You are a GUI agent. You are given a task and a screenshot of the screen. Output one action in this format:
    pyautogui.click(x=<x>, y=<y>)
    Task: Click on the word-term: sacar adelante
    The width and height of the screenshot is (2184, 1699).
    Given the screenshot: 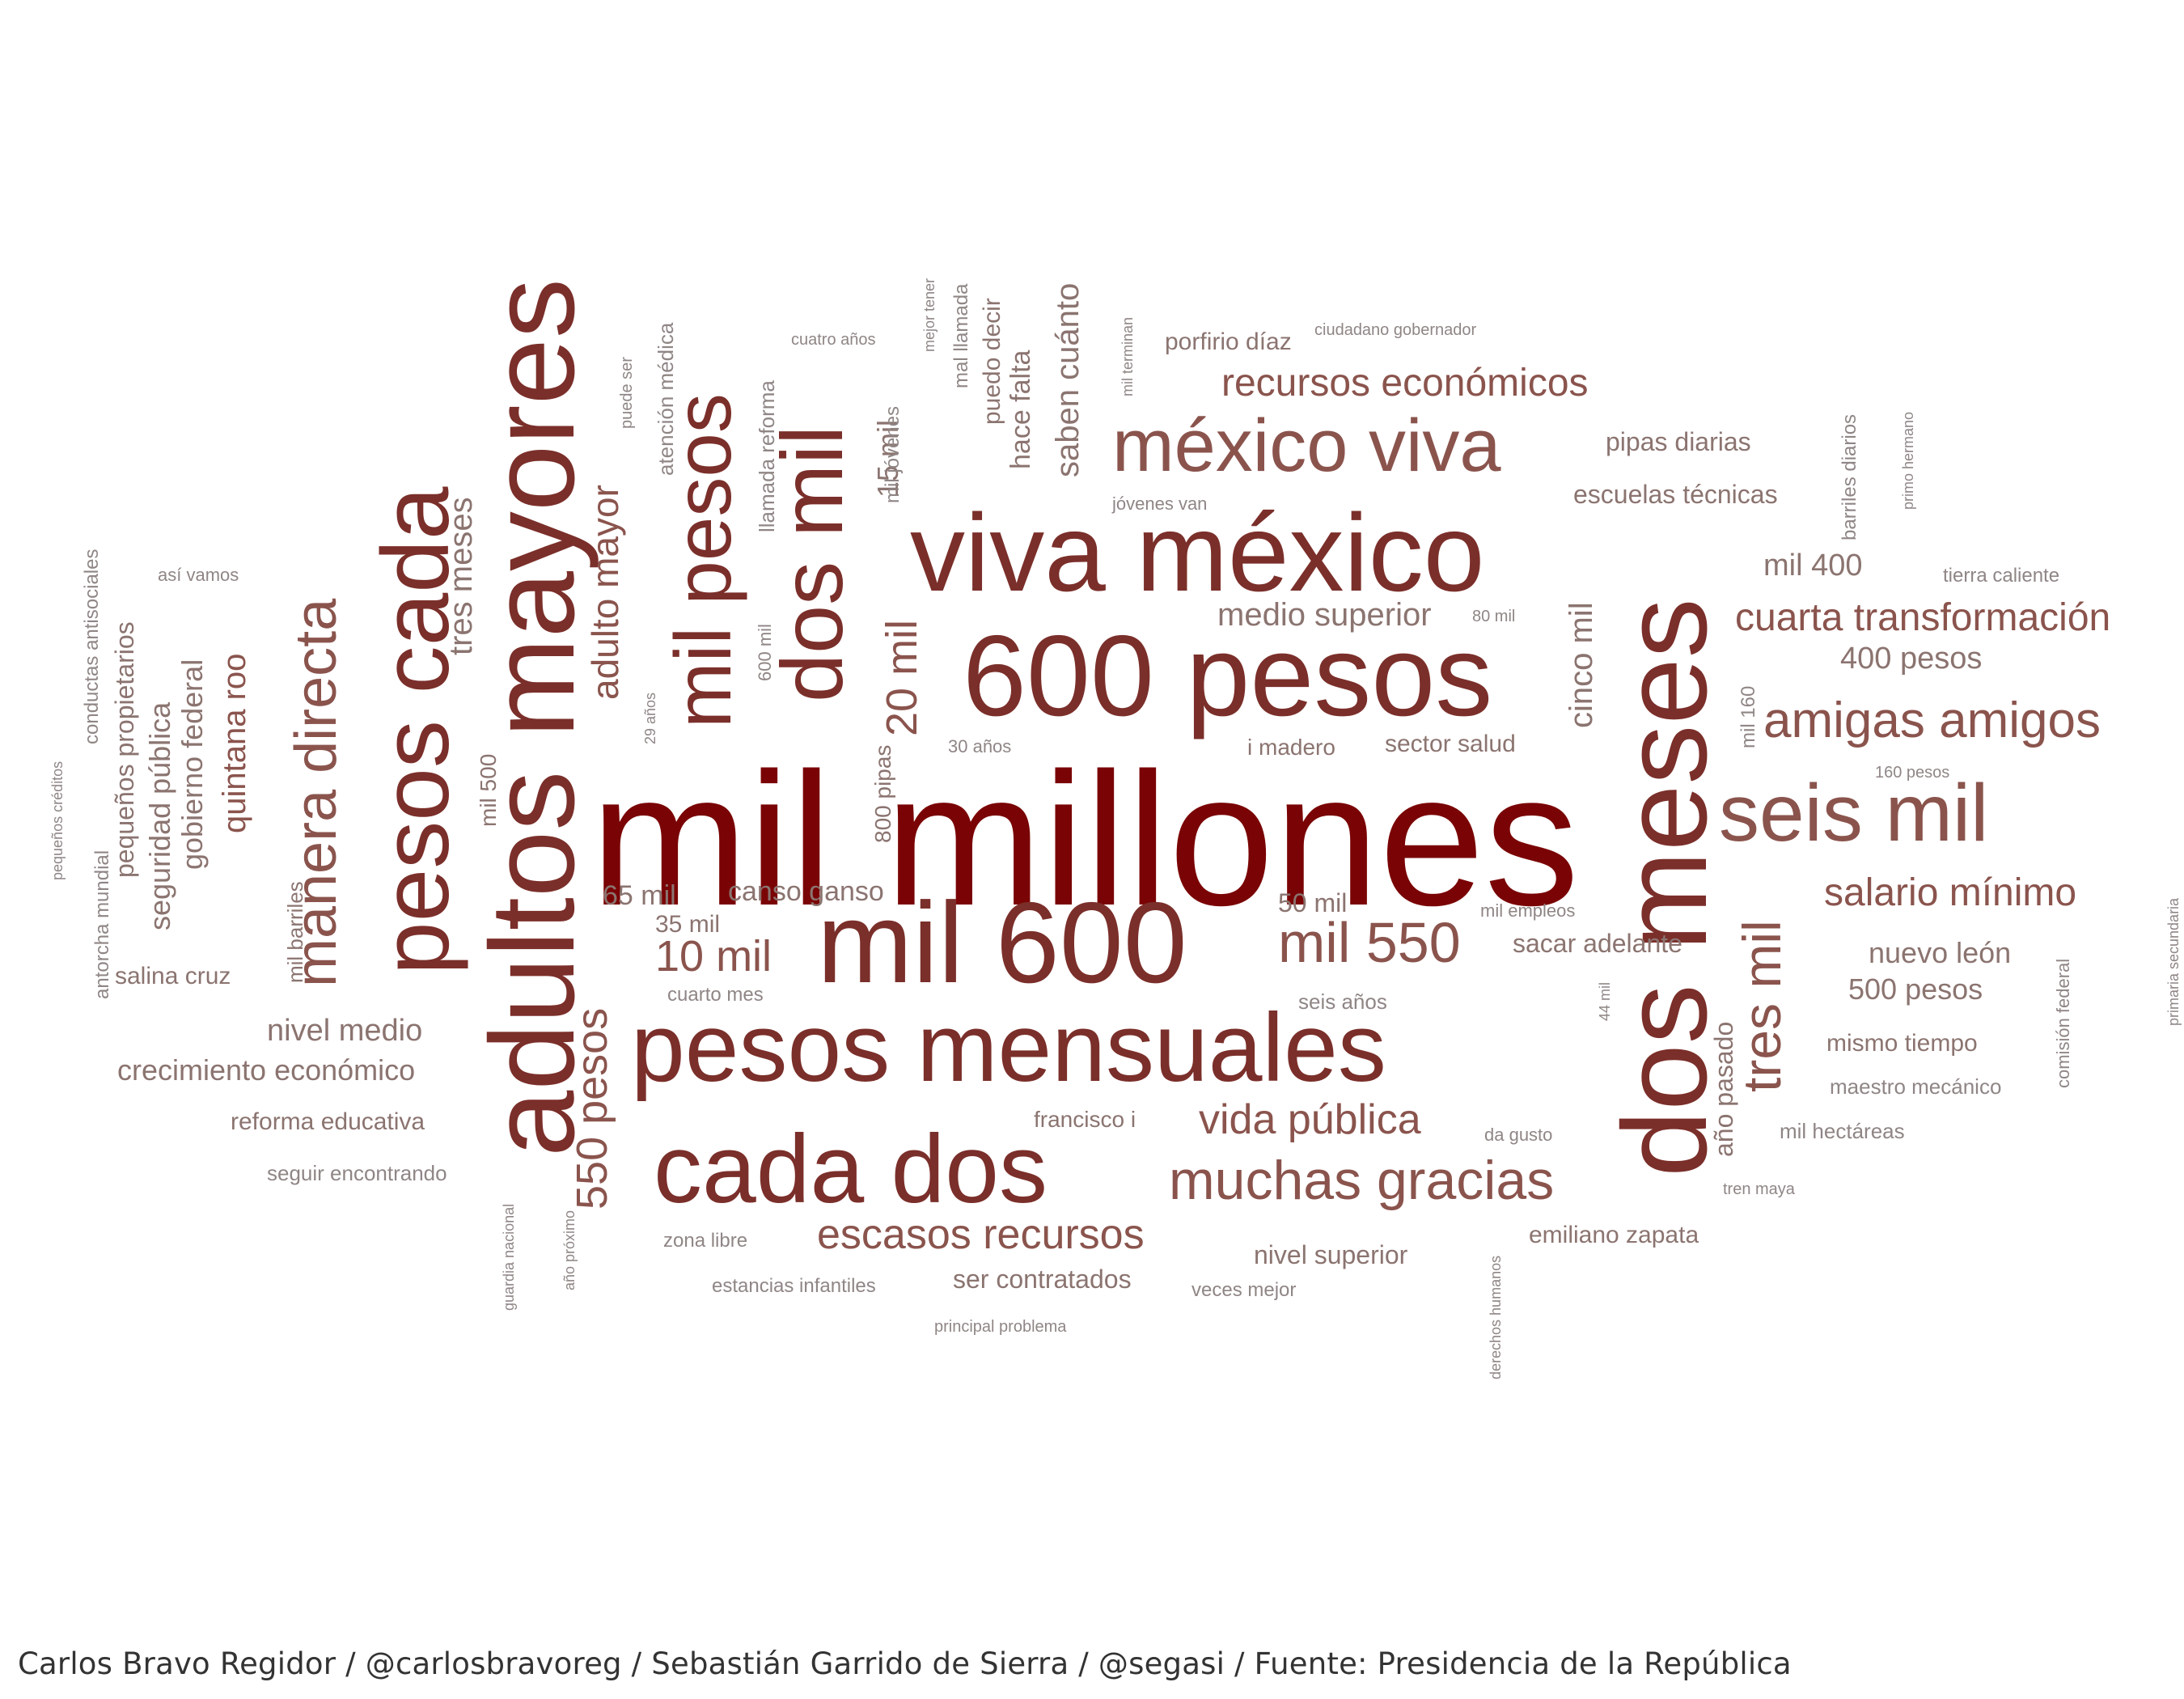 What is the action you would take?
    pyautogui.click(x=1597, y=943)
    